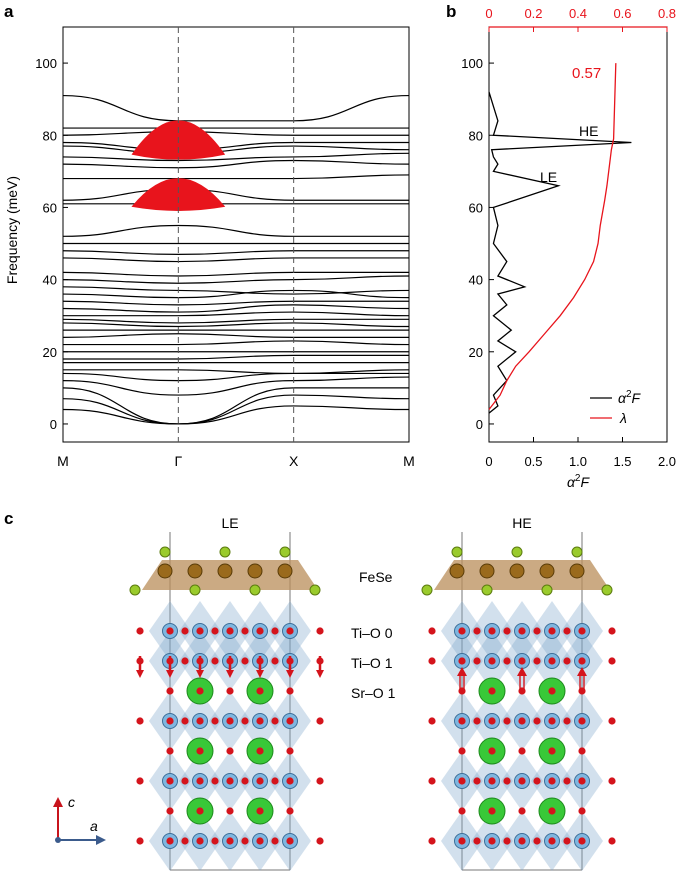 This screenshot has width=685, height=887. Describe the element at coordinates (630, 397) in the screenshot. I see `legend-a2f-label: α2F` at that location.